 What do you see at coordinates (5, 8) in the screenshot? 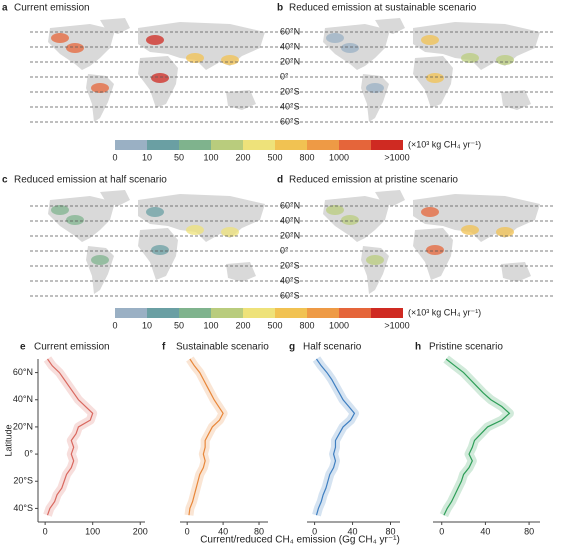
I see `panel-label: a` at bounding box center [5, 8].